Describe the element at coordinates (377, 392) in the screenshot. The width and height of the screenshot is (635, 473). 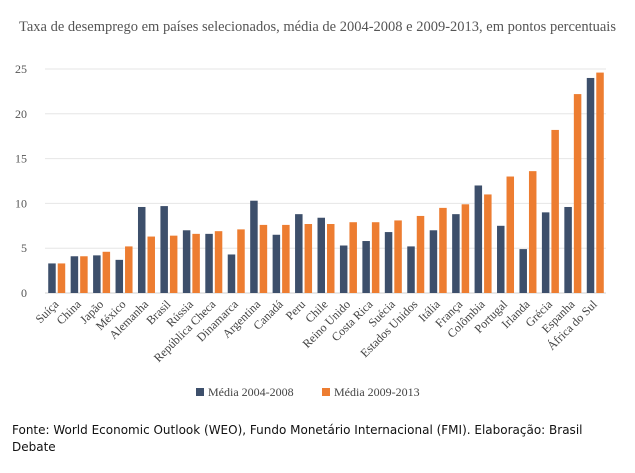
I see `legend-label: Média 2009-2013` at that location.